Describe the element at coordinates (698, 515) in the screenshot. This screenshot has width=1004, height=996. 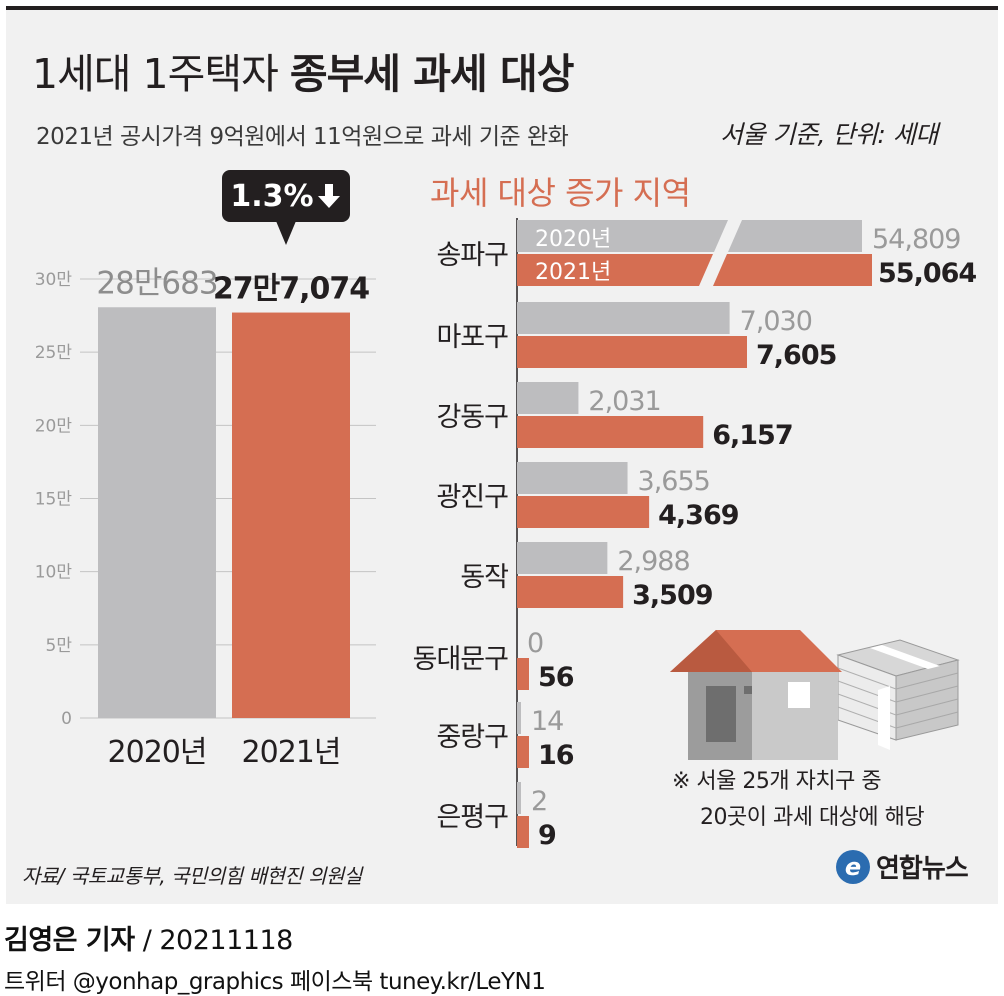
I see `value-label-2021: 4,369` at that location.